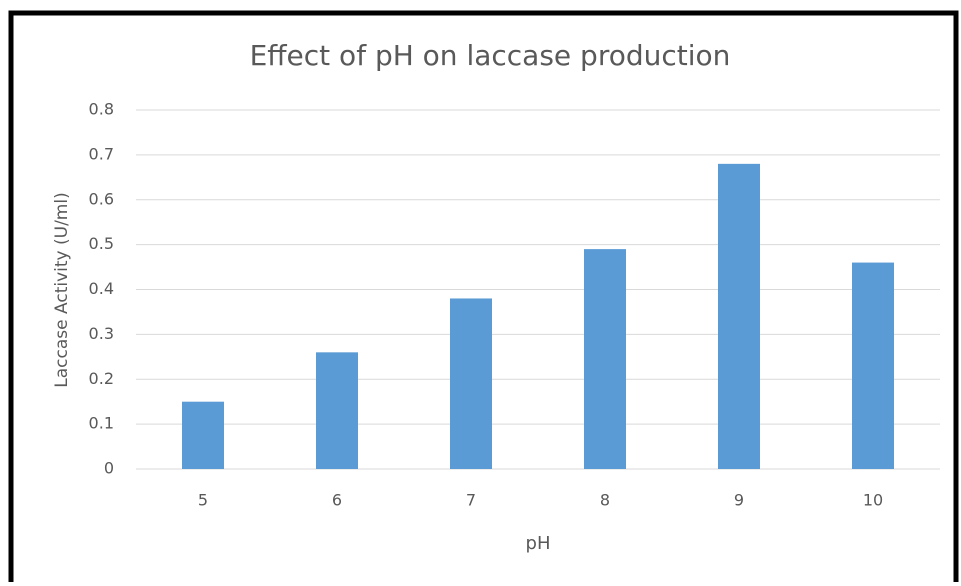 The width and height of the screenshot is (961, 586). Describe the element at coordinates (490, 55) in the screenshot. I see `chart-title: Effect of pH on laccase production` at that location.